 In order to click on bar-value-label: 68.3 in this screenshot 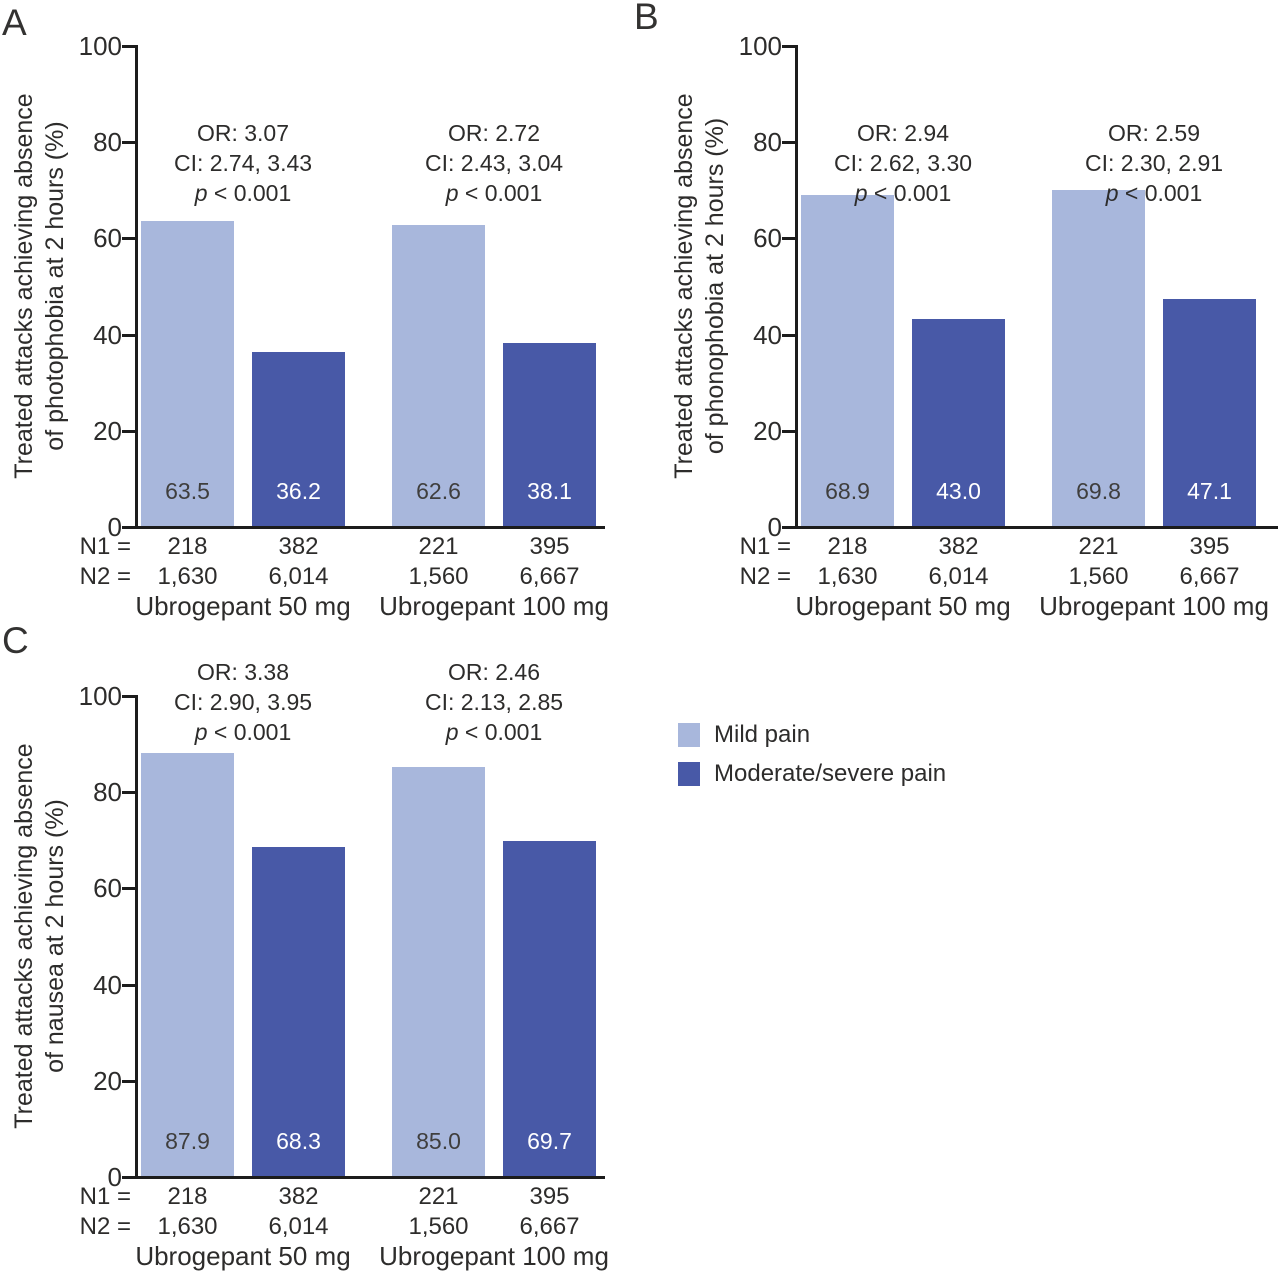, I will do `click(298, 1141)`.